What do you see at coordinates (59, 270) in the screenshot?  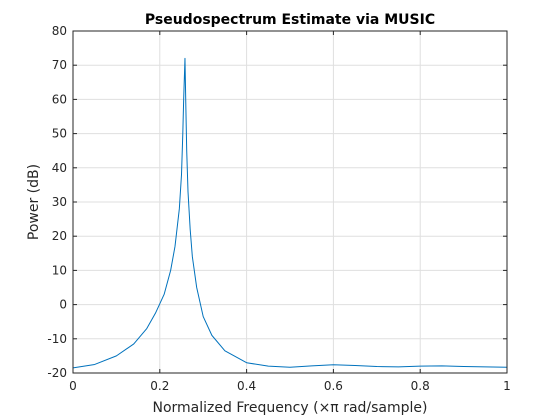 I see `y-tick-label: 10` at bounding box center [59, 270].